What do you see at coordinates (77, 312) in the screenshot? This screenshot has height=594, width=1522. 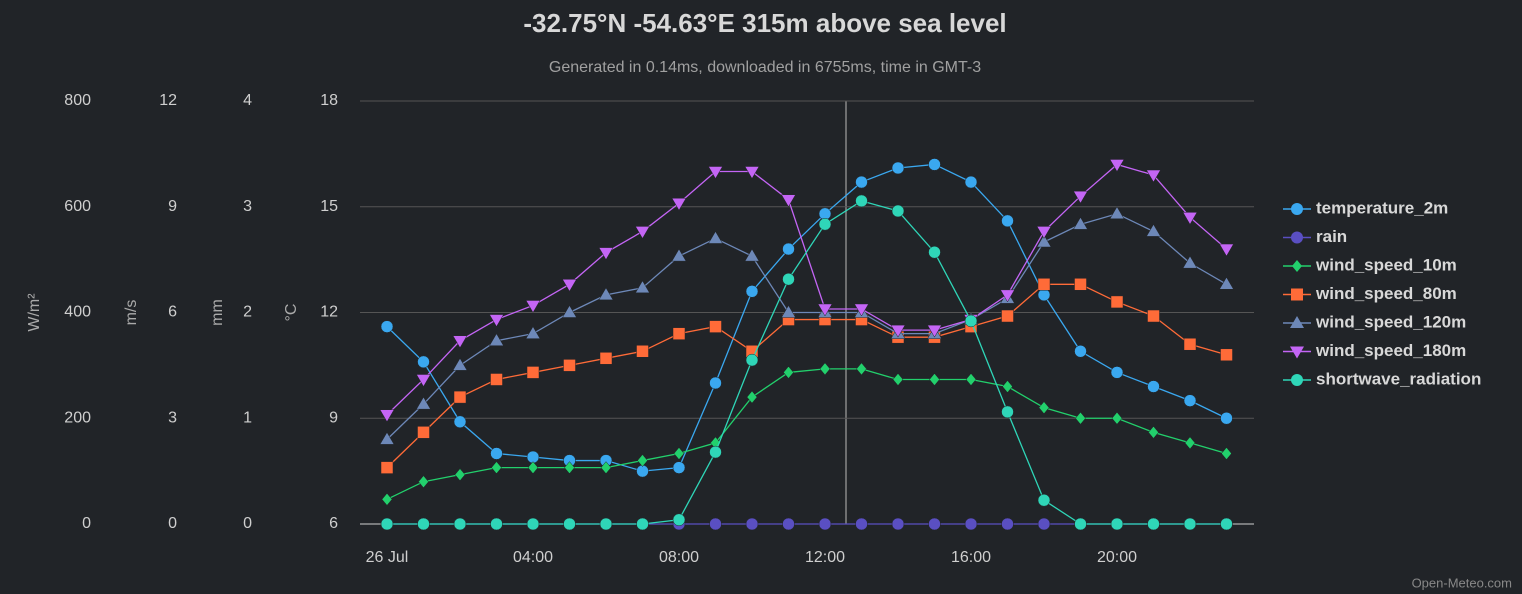 I see `y-tick-label: 400` at bounding box center [77, 312].